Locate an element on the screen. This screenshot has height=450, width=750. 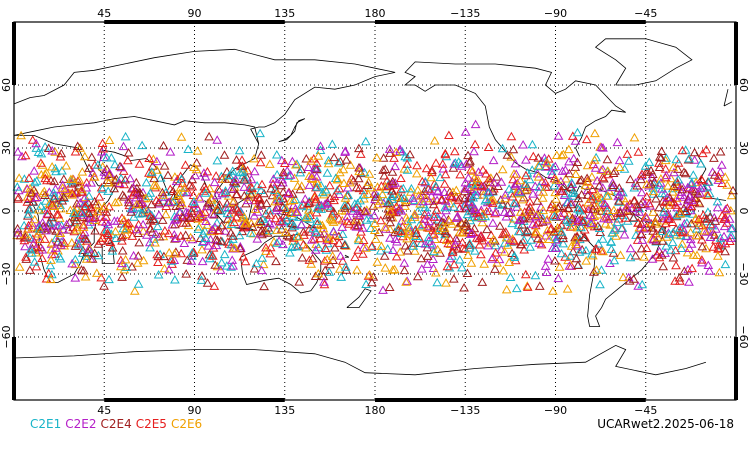
lat-tick-label-right: 30 is located at coordinates (743, 148).